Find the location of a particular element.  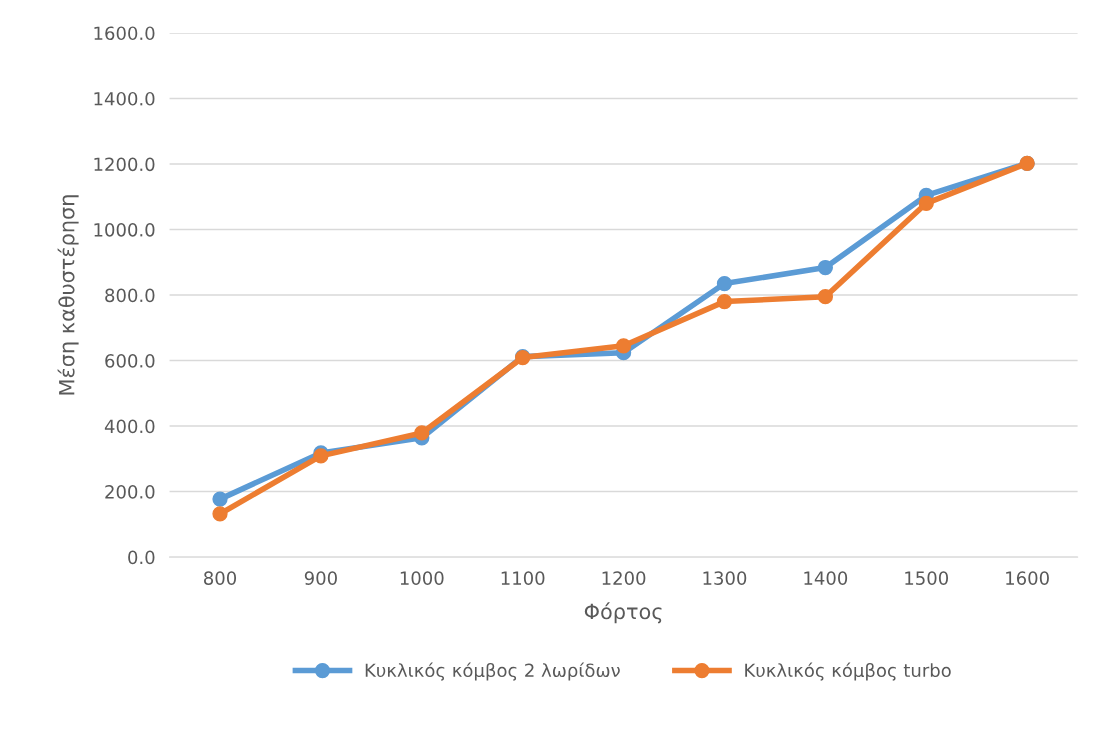

x-tick-label: 1100 is located at coordinates (523, 578).